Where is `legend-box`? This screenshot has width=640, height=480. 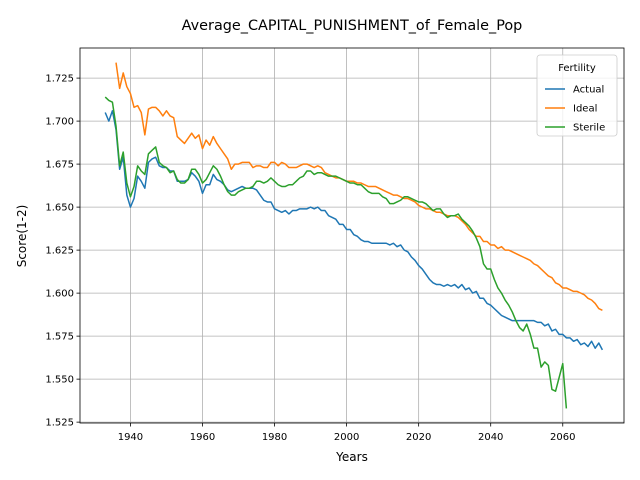
legend-box is located at coordinates (577, 95).